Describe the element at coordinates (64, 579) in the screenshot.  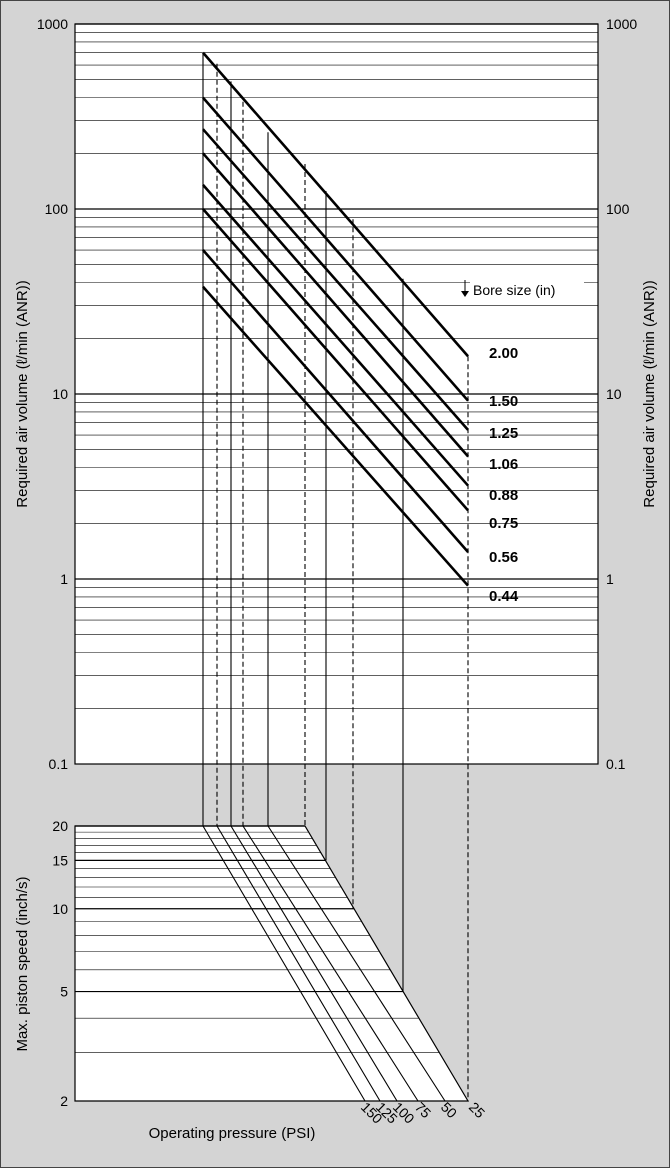
I see `volume-tick-label-left: 1` at that location.